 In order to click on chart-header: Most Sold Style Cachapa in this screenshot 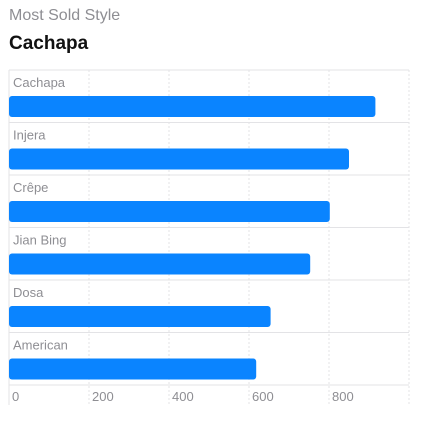, I will do `click(64, 31)`.